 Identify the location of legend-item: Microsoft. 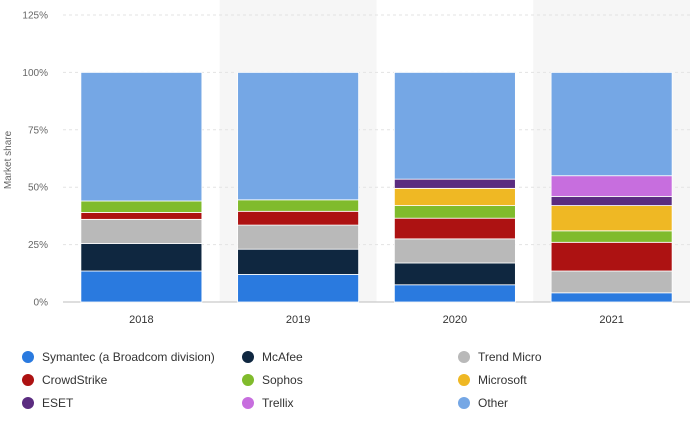
(492, 380).